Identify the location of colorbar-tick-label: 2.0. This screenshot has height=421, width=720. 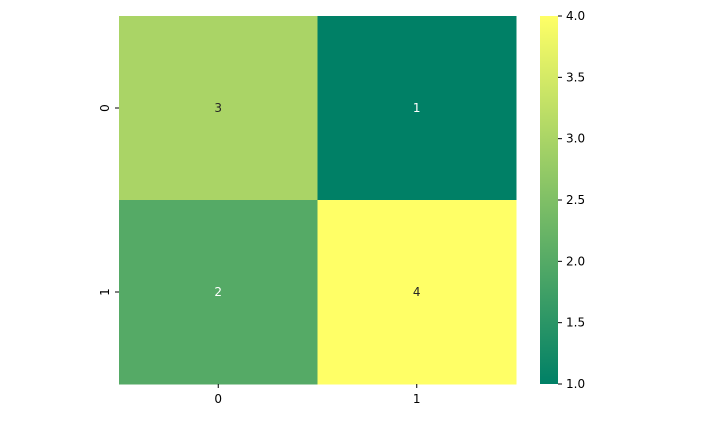
(575, 261).